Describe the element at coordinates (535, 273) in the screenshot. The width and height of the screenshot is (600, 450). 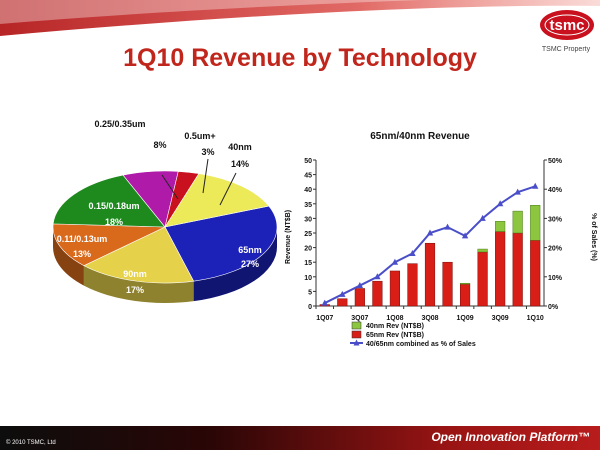
I see `bar-65nm-1Q10` at that location.